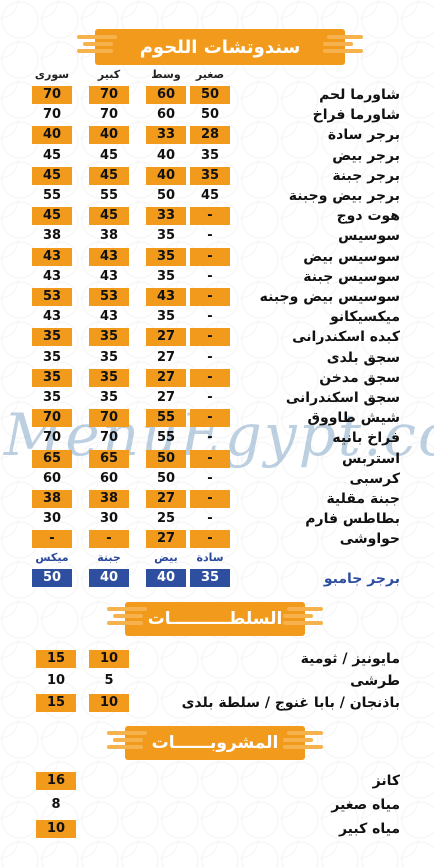 Image resolution: width=434 pixels, height=867 pixels. Describe the element at coordinates (166, 74) in the screenshot. I see `col-header-medium: وسط` at that location.